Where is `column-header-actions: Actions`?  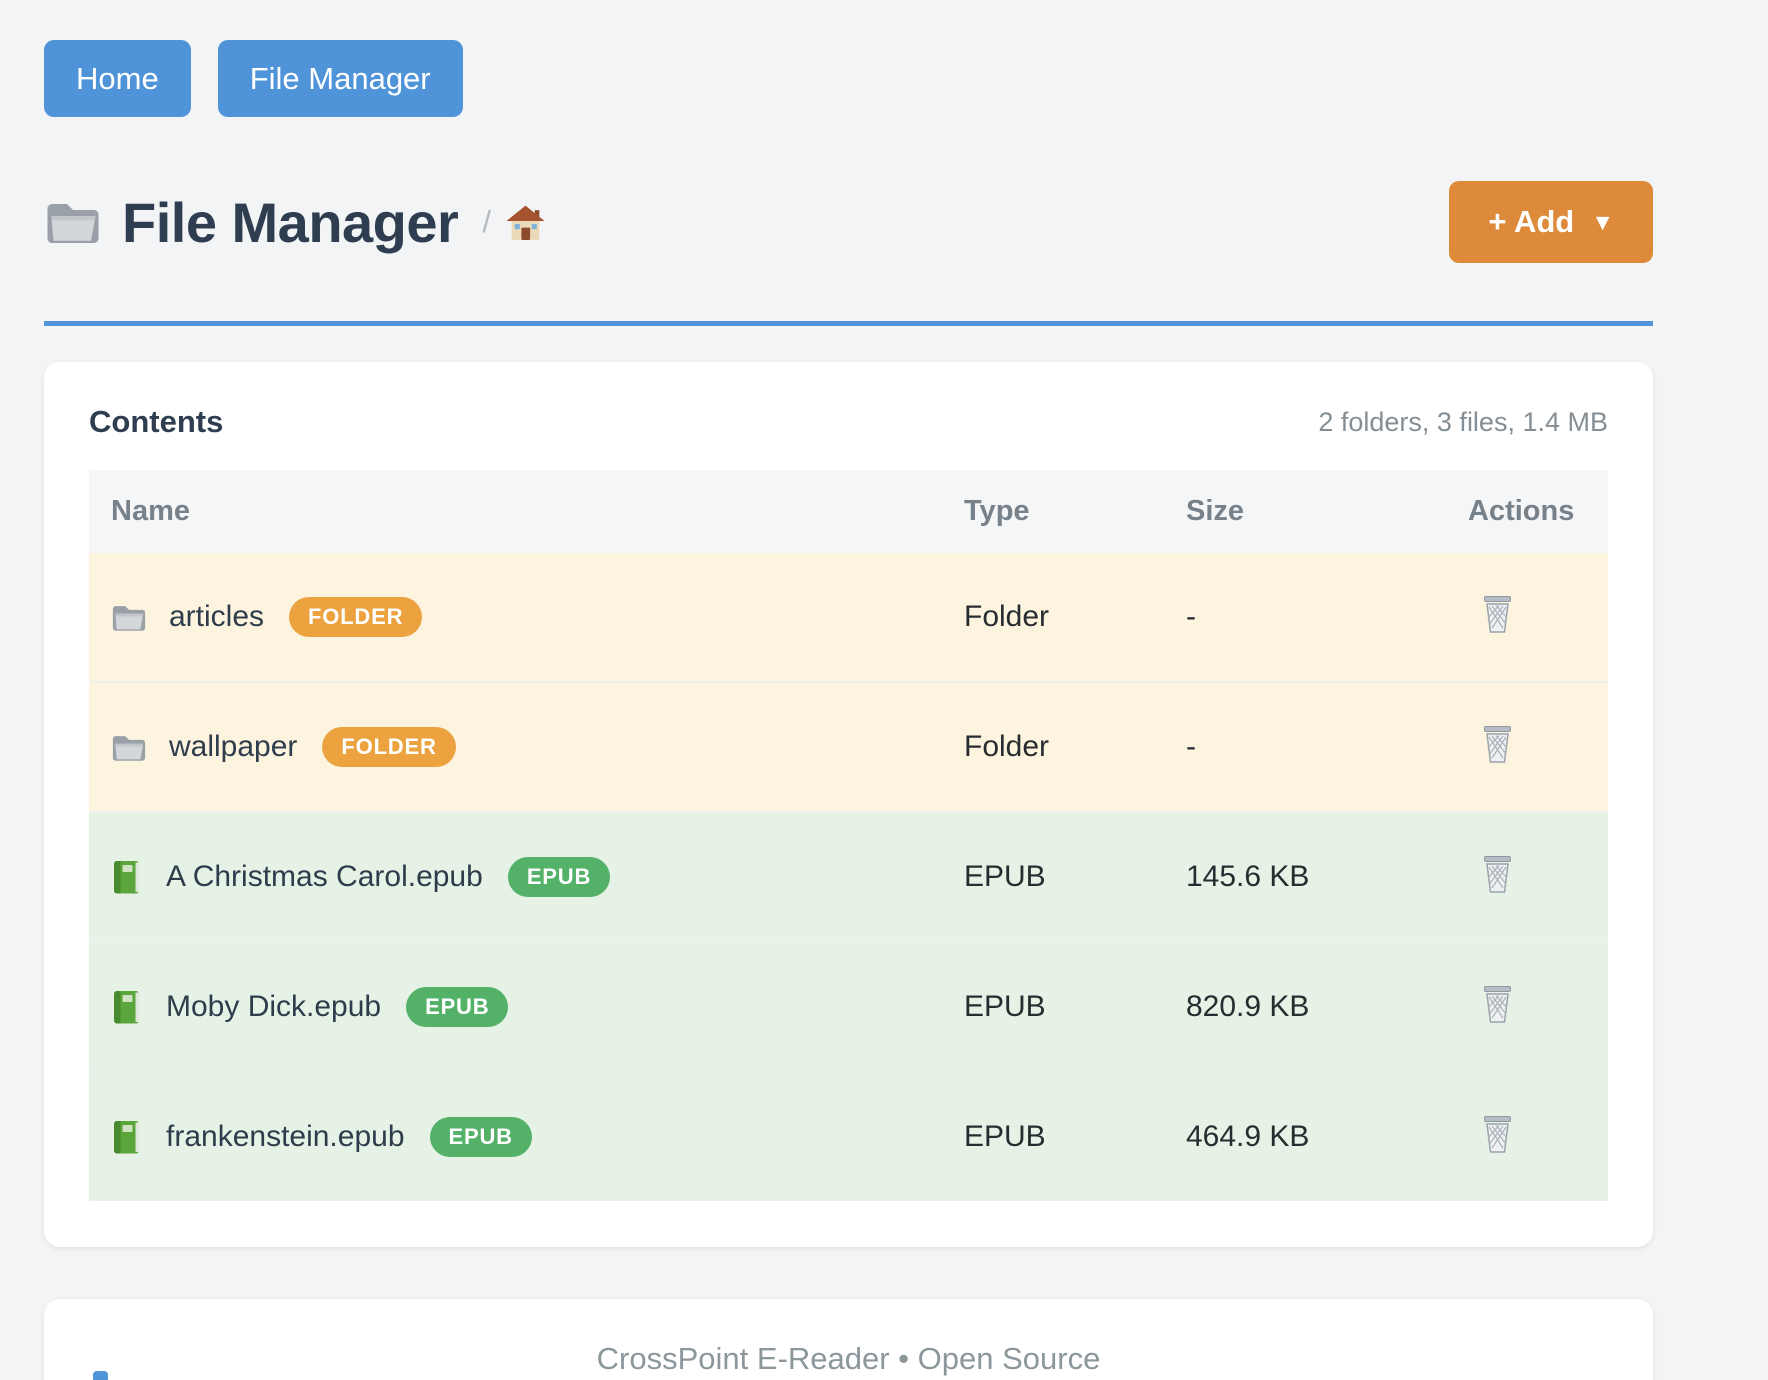 column-header-actions: Actions is located at coordinates (1538, 511).